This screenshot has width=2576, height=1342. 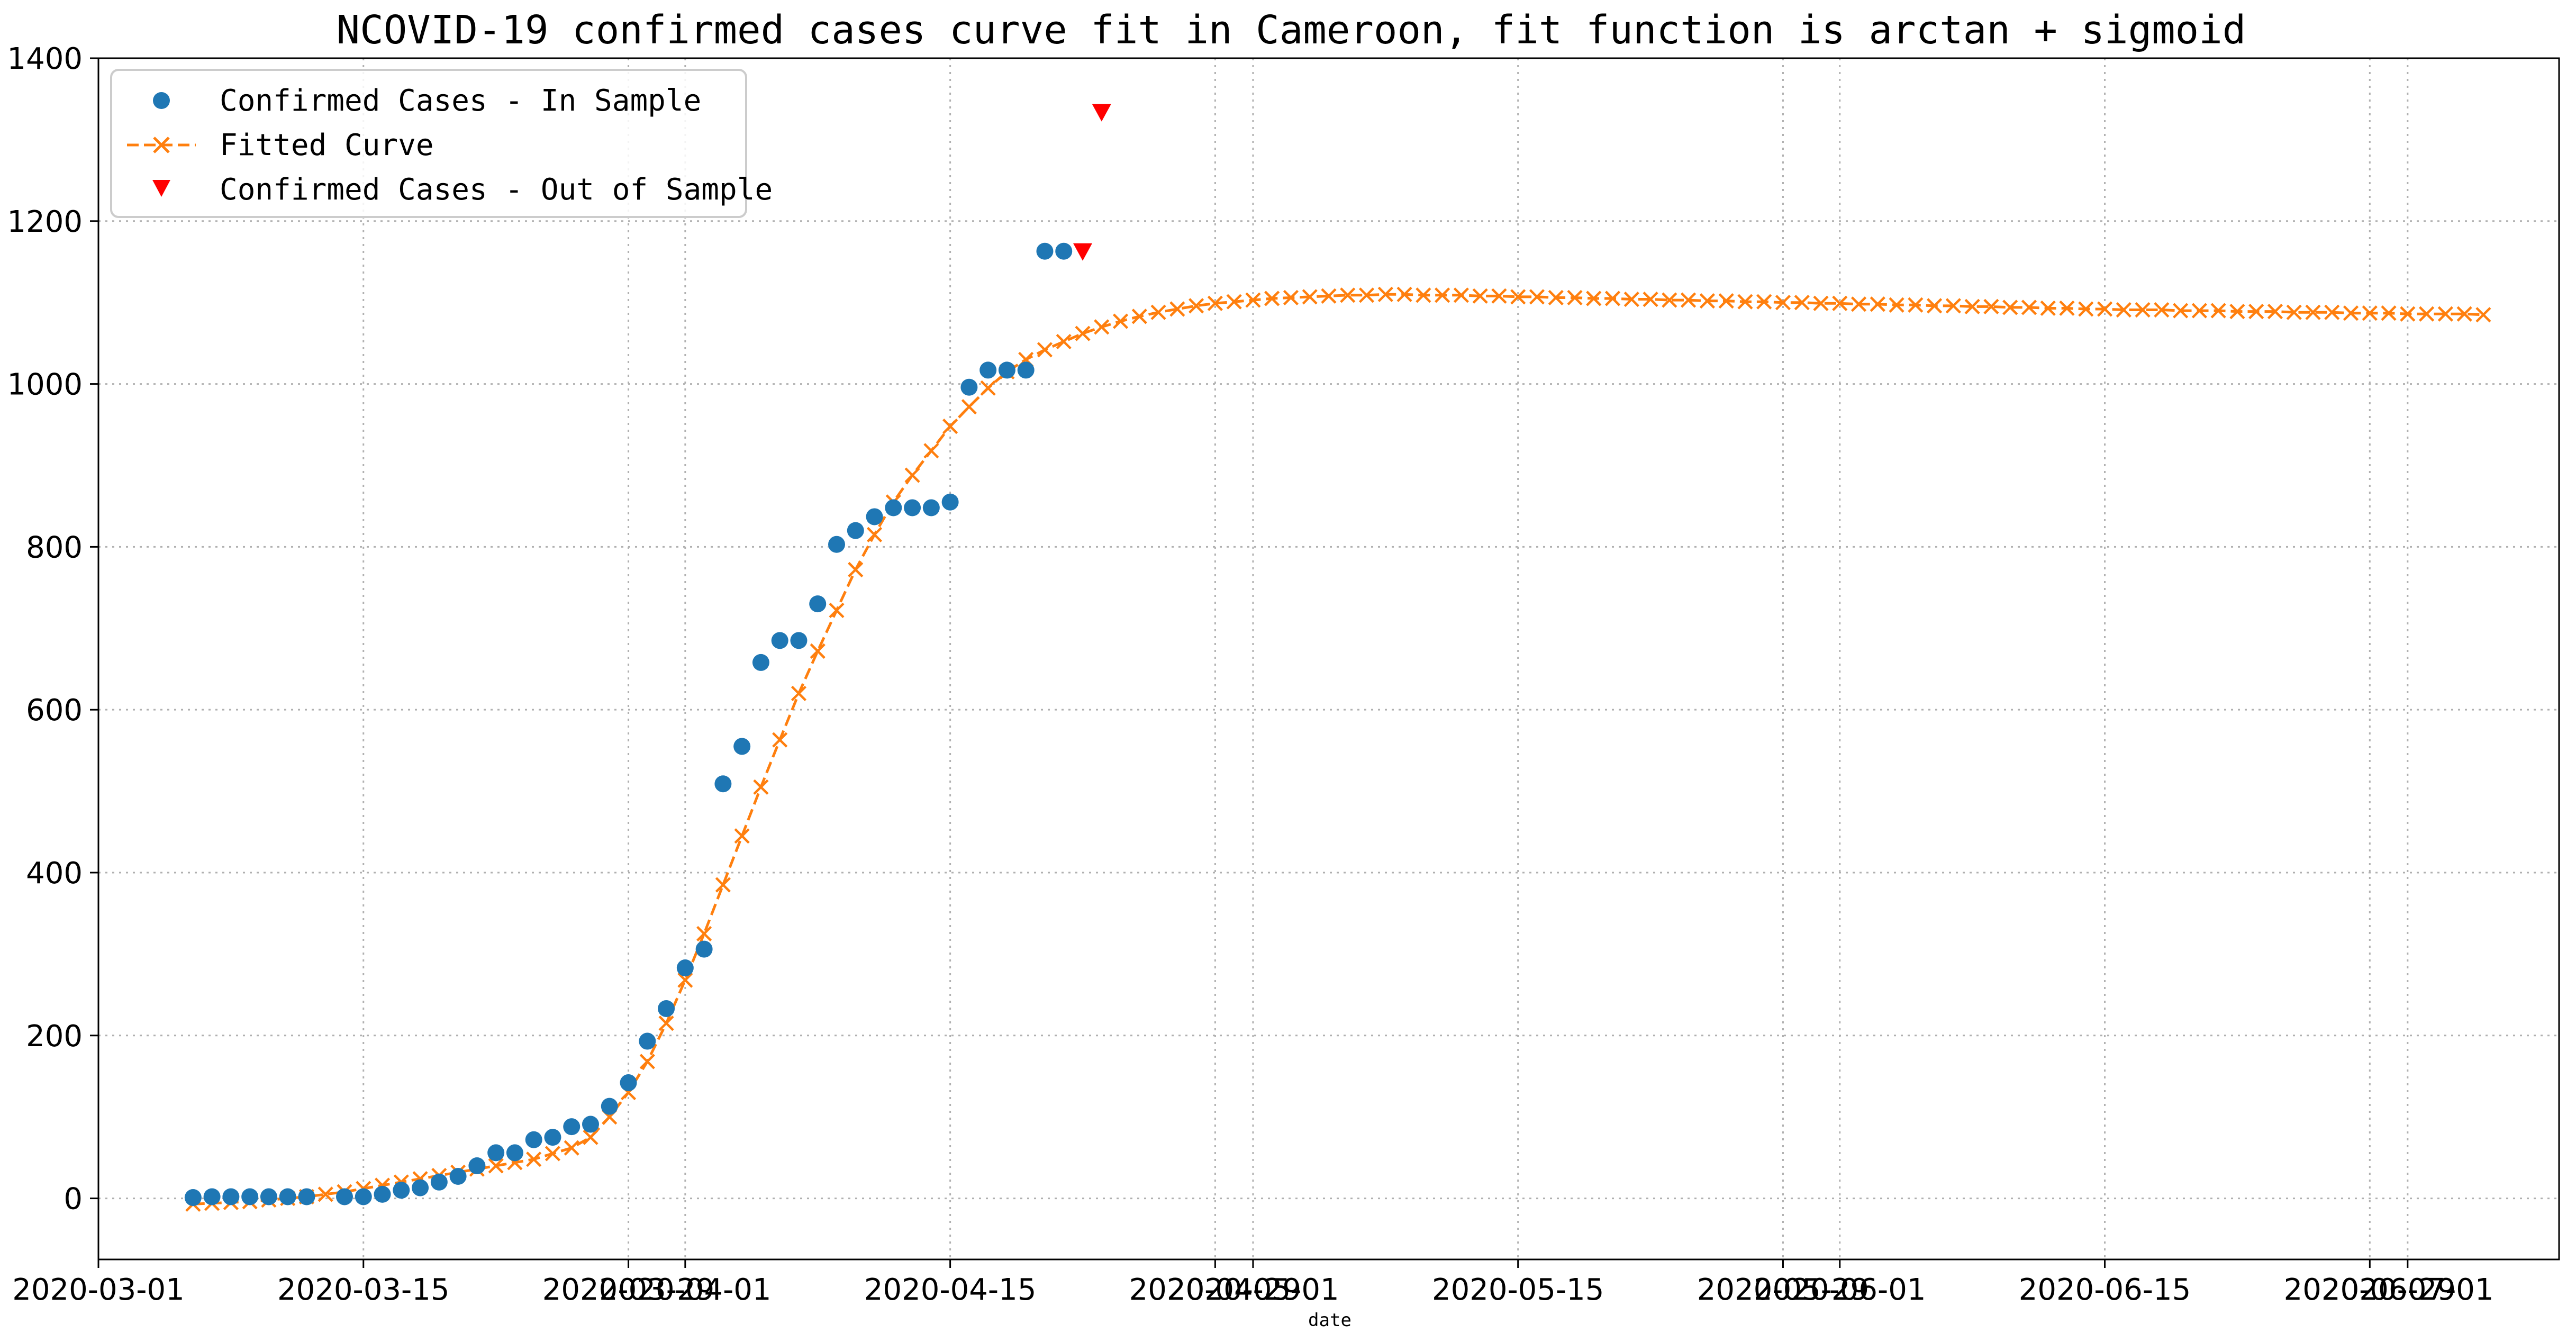 I want to click on legend-label-fitted: Fitted Curve, so click(x=327, y=145).